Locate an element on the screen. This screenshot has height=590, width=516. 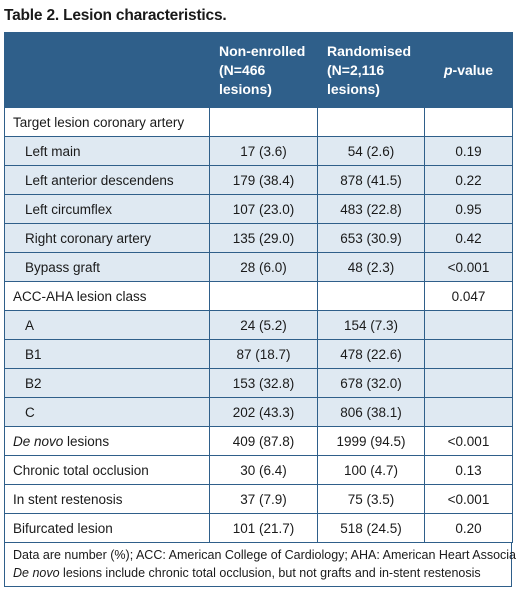
table-row: Target lesion coronary artery is located at coordinates (258, 122).